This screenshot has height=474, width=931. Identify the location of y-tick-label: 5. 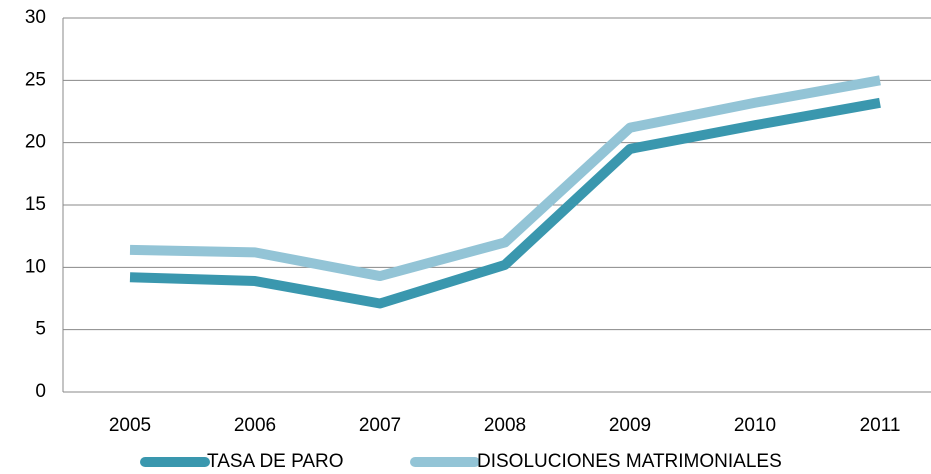
(40, 329).